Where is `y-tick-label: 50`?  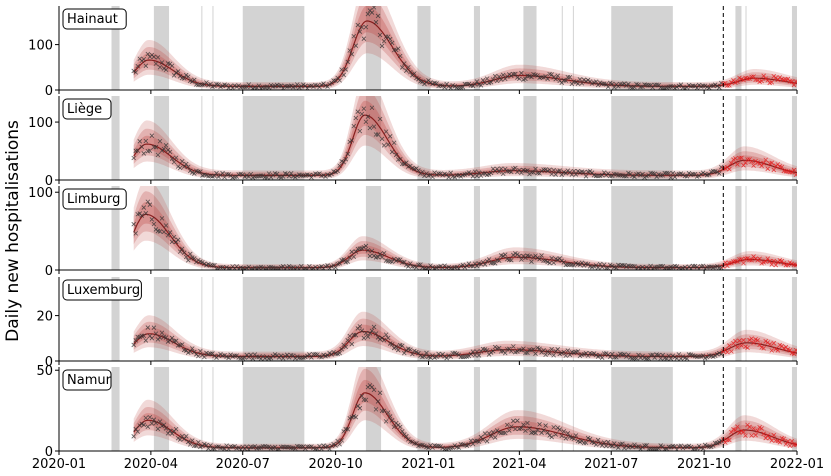 y-tick-label: 50 is located at coordinates (44, 371).